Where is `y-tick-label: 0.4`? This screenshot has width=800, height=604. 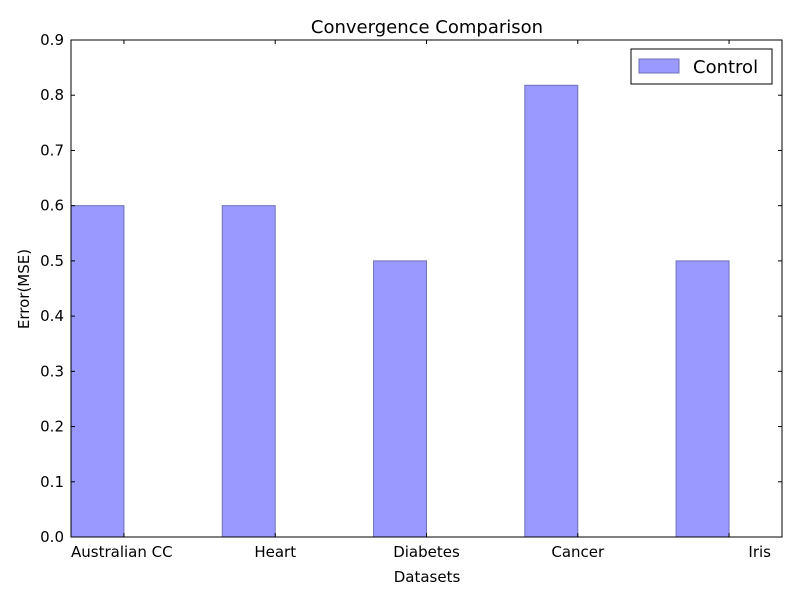
y-tick-label: 0.4 is located at coordinates (52, 316).